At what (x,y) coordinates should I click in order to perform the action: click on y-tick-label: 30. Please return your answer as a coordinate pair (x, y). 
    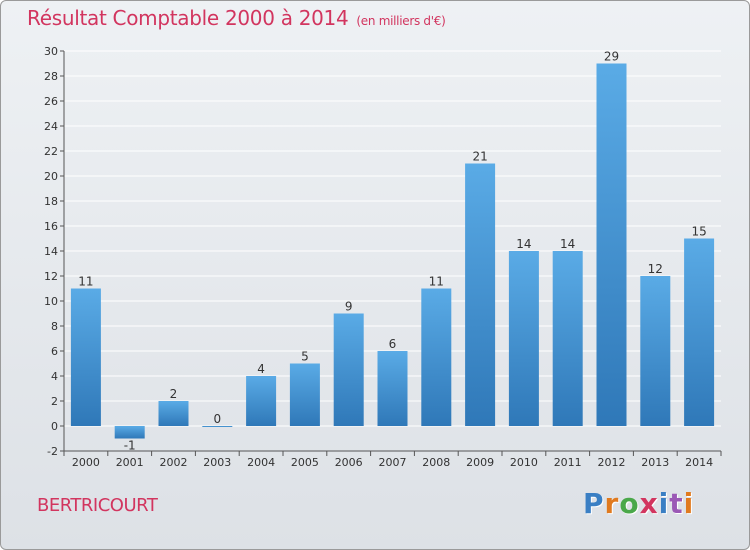
    Looking at the image, I should click on (51, 51).